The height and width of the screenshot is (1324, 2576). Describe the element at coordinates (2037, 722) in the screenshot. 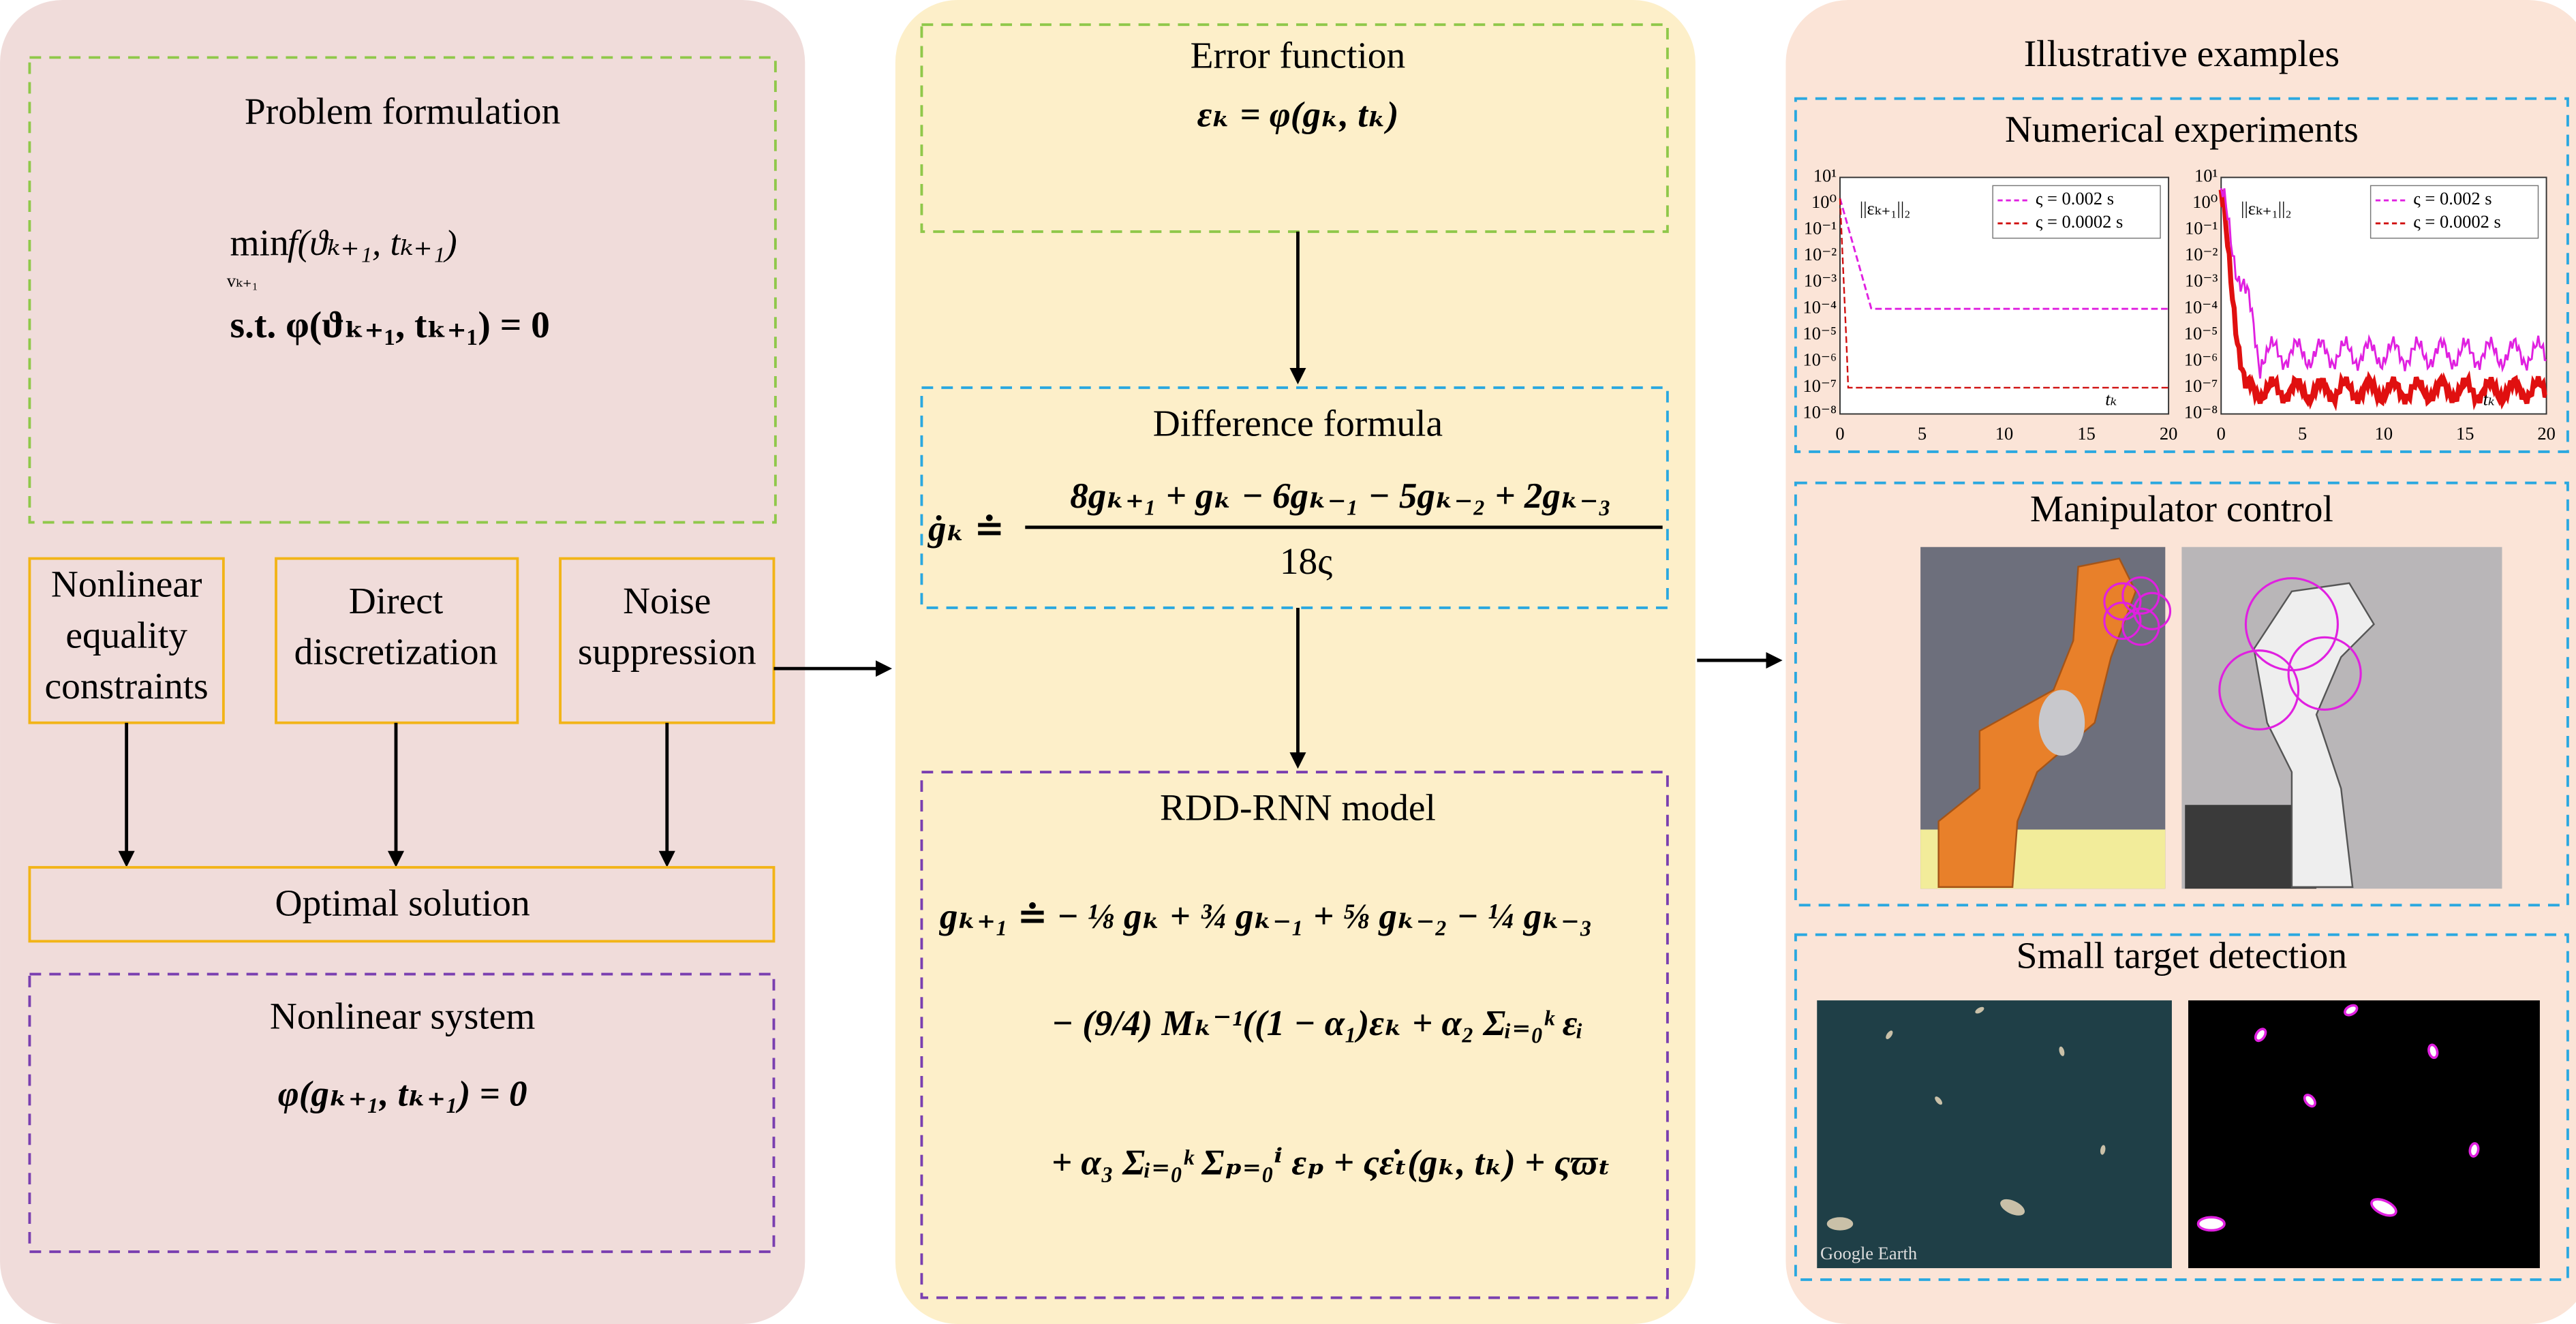

I see `robot-arm` at that location.